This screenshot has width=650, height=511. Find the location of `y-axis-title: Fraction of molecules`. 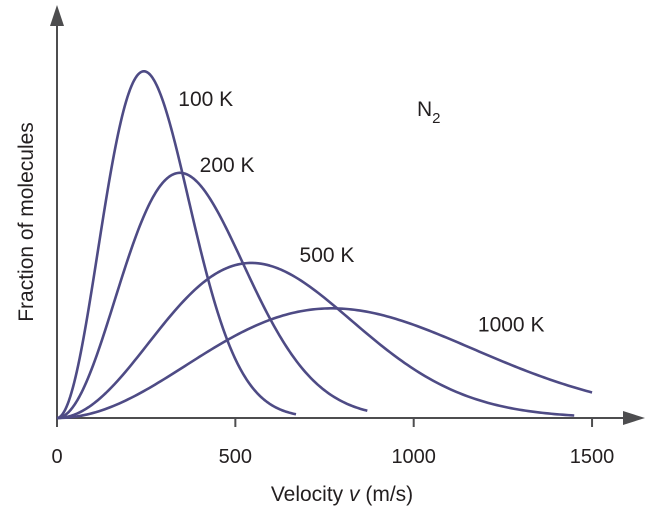

y-axis-title: Fraction of molecules is located at coordinates (26, 222).